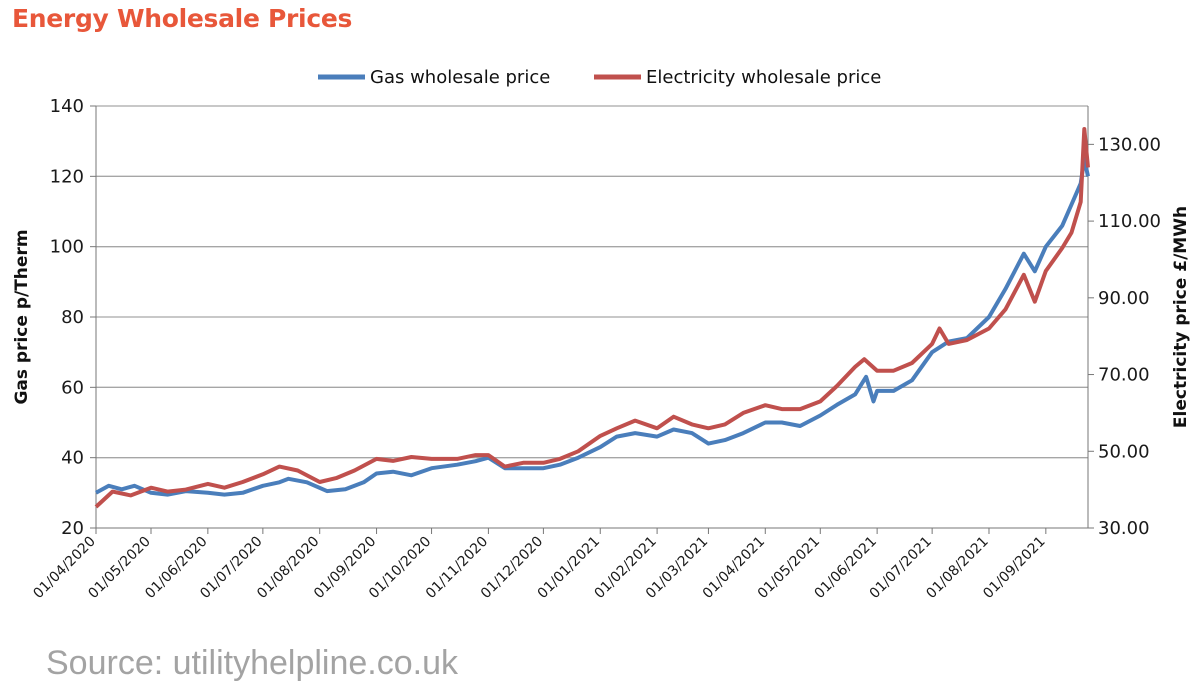 This screenshot has height=685, width=1200. I want to click on y-tick-label: 20, so click(72, 528).